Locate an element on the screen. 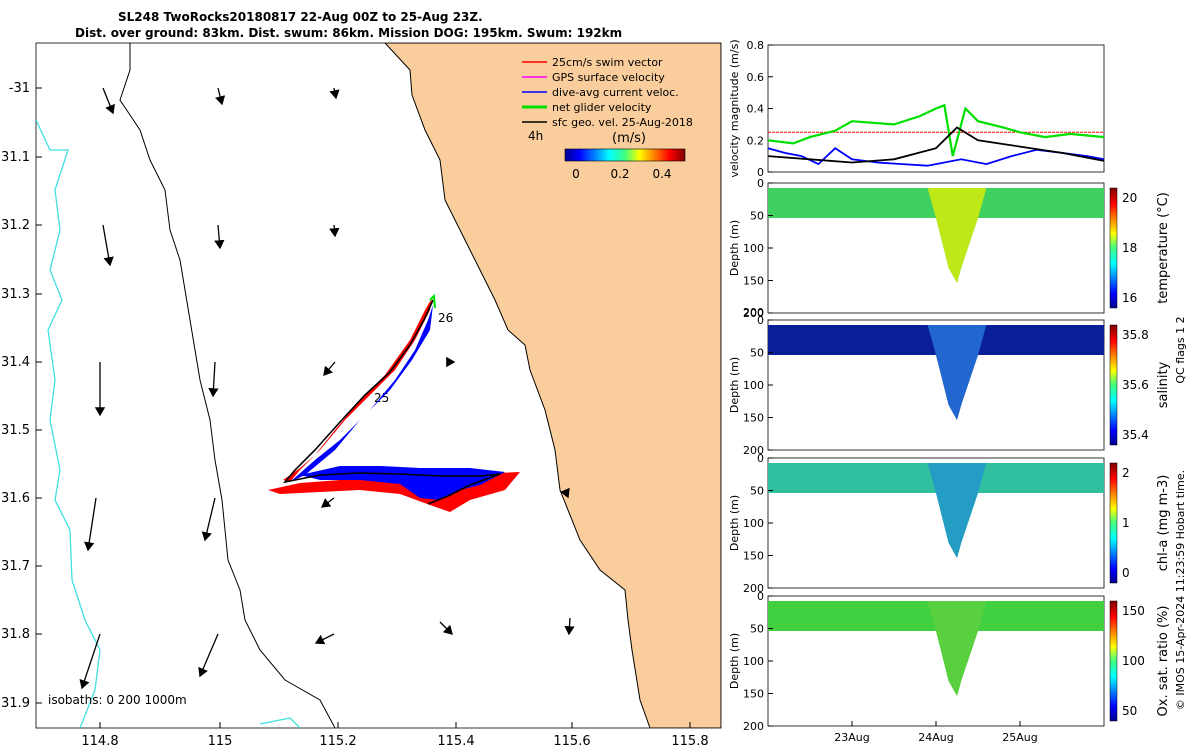 The width and height of the screenshot is (1200, 750). map-x-tick-label: 115.2 is located at coordinates (337, 741).